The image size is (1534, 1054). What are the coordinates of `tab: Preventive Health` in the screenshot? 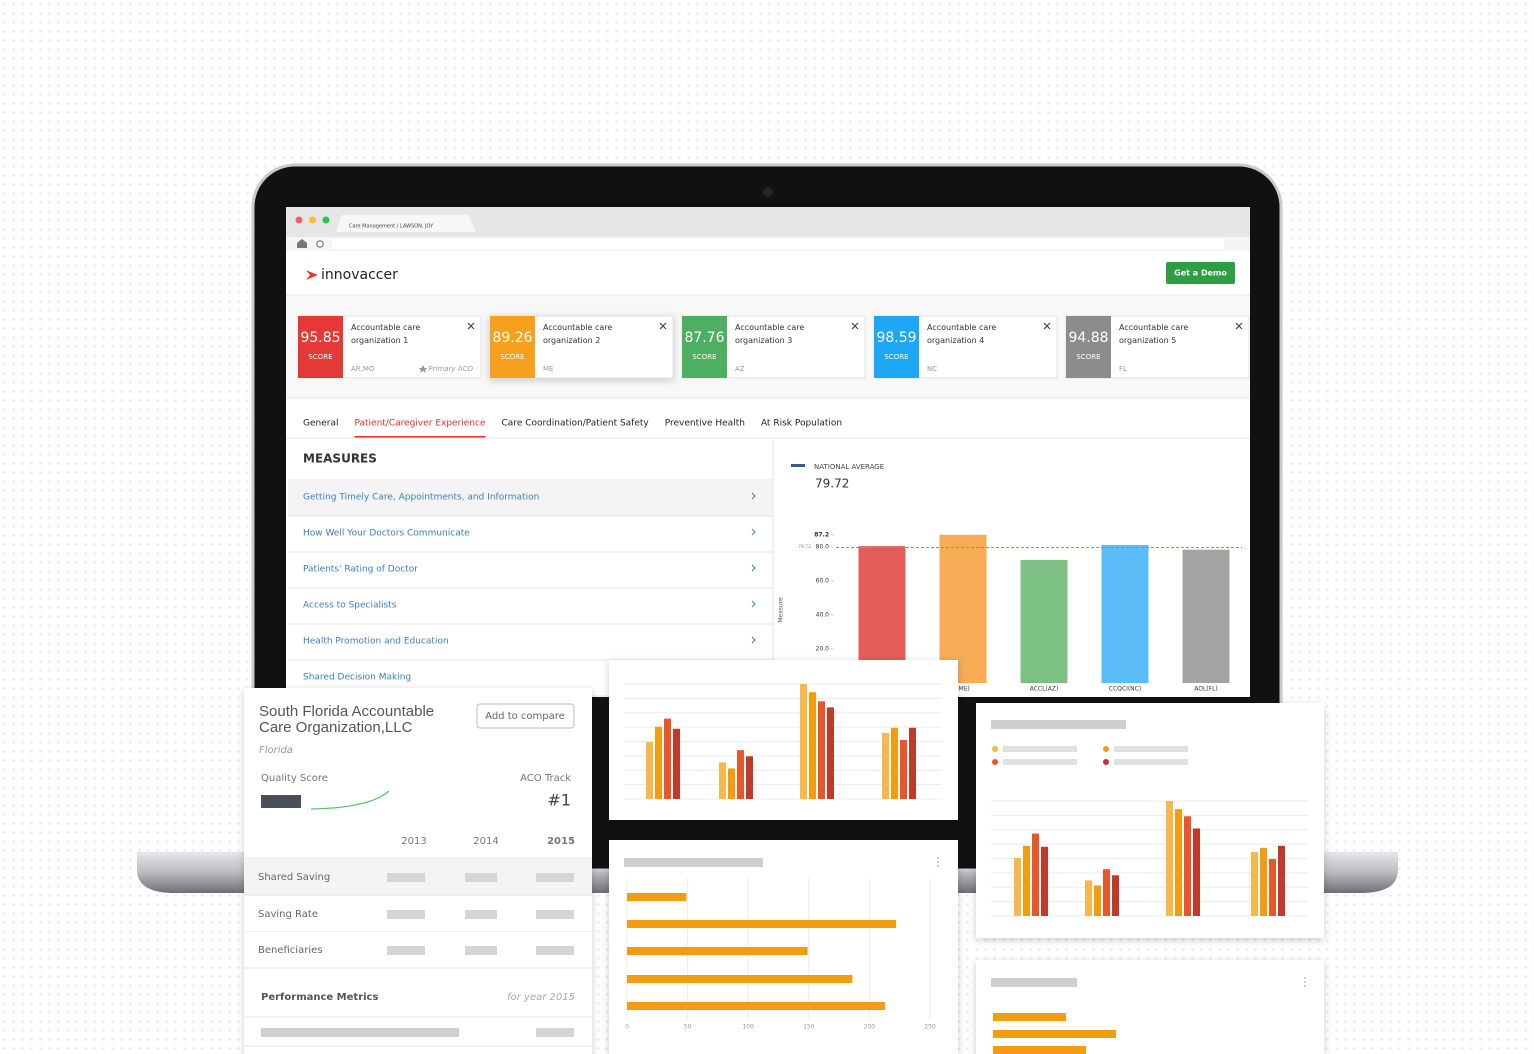 It's located at (705, 424).